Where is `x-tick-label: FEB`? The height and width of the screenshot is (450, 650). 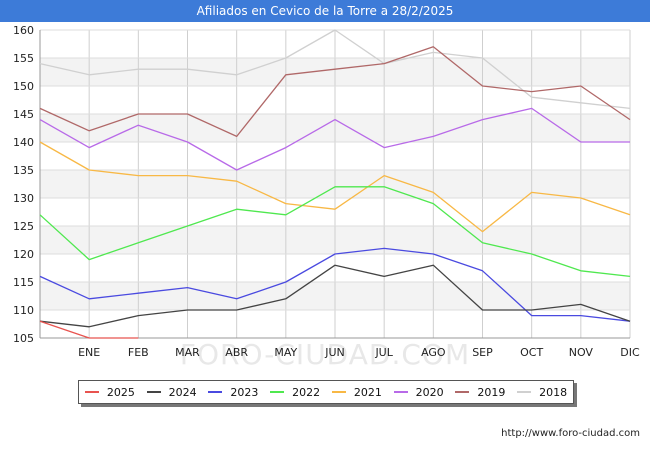 x-tick-label: FEB is located at coordinates (138, 352).